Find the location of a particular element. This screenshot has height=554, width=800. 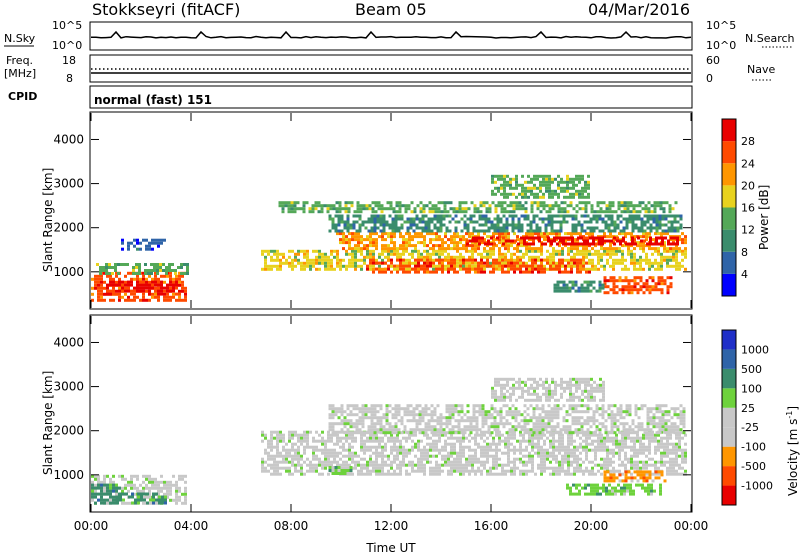

cpid-panel is located at coordinates (391, 97).